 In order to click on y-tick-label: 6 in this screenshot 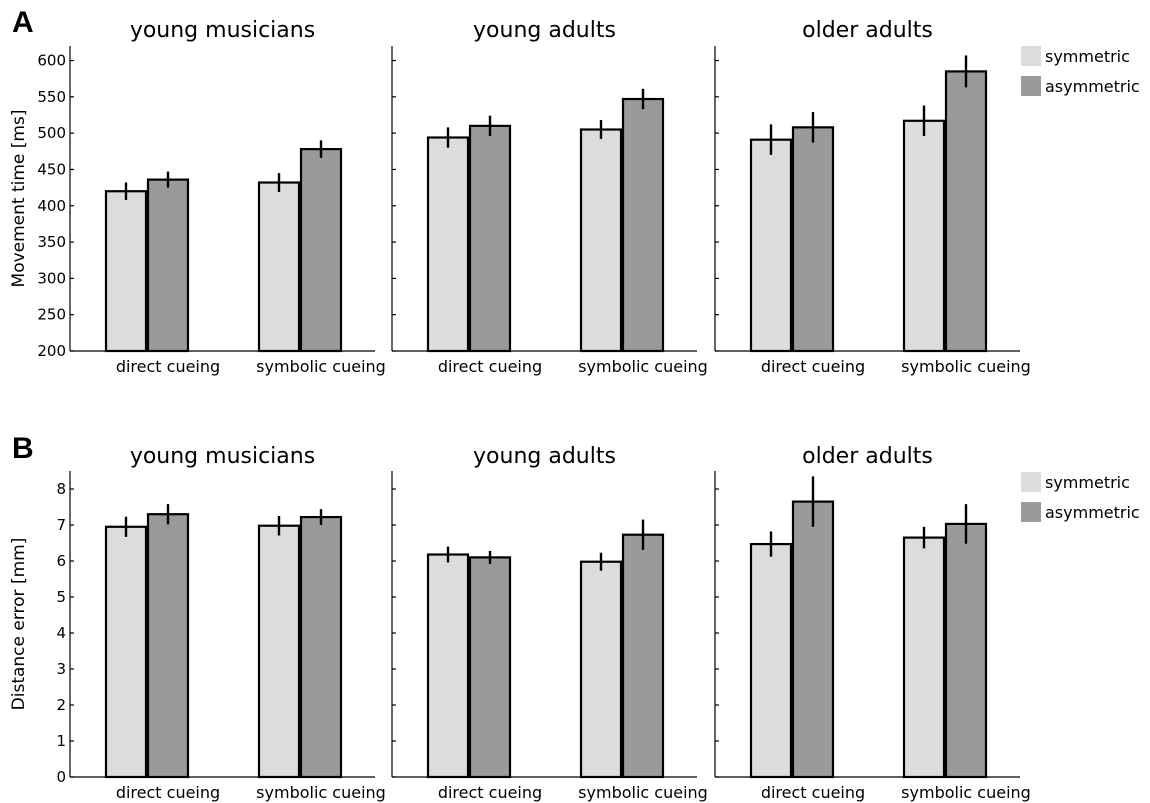, I will do `click(61, 561)`.